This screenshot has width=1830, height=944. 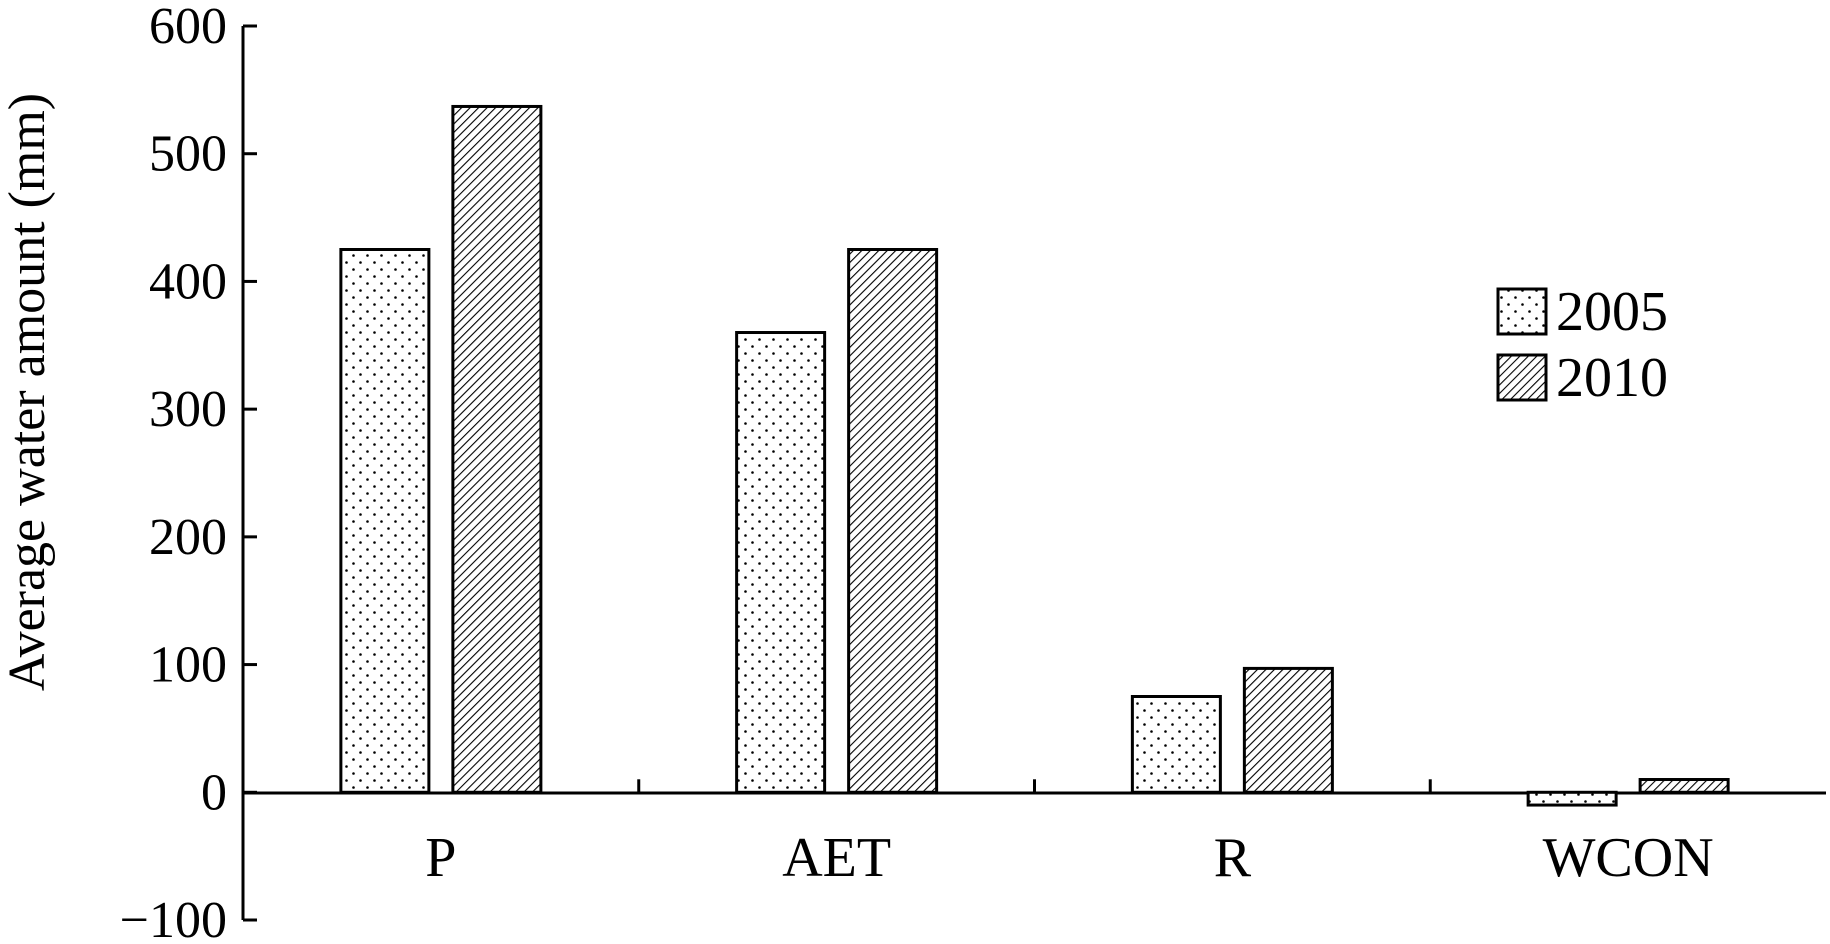 What do you see at coordinates (188, 409) in the screenshot?
I see `y-tick-label: 300` at bounding box center [188, 409].